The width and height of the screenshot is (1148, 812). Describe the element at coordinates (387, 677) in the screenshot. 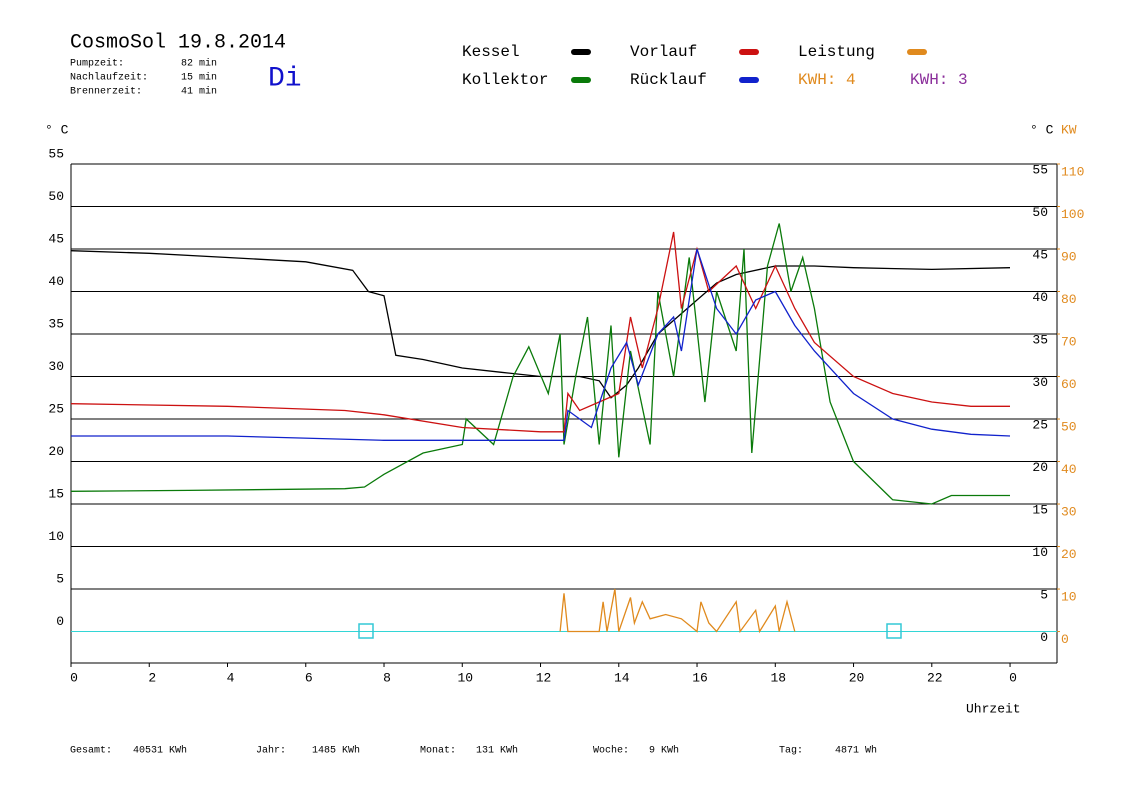

I see `x-tick-label: 8` at that location.